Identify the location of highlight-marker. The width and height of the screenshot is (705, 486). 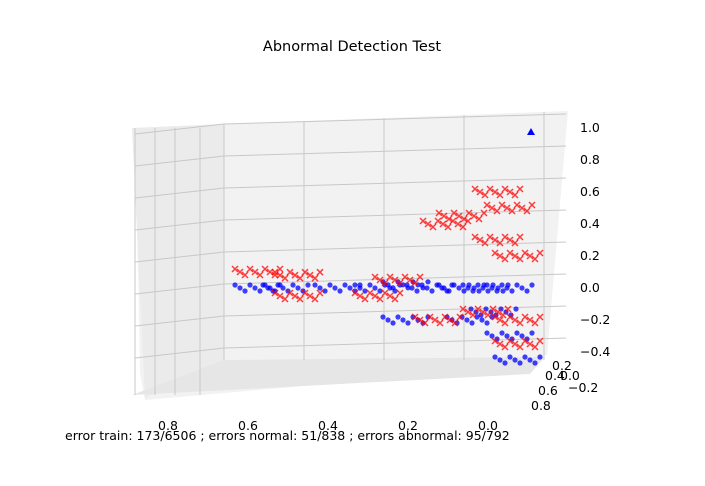
(531, 131).